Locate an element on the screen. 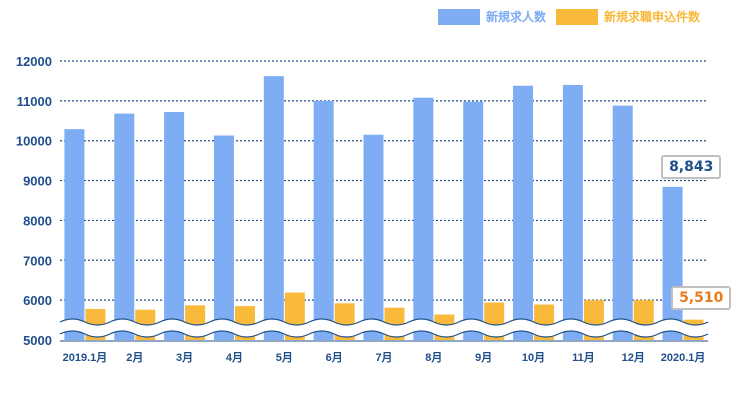 This screenshot has width=740, height=400. y-tick-label: 7000 is located at coordinates (37, 260).